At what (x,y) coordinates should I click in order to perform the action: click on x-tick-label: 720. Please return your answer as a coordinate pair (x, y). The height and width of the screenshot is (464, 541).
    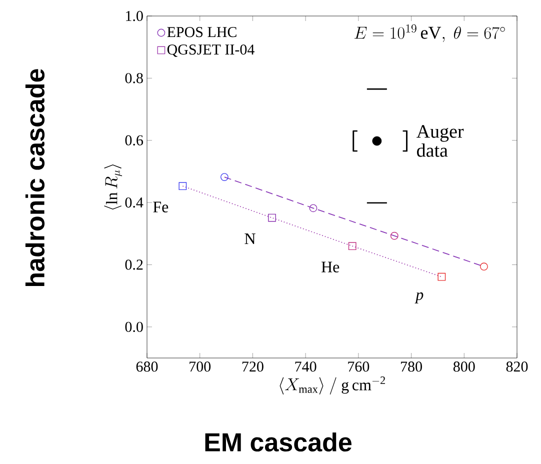
    Looking at the image, I should click on (253, 367).